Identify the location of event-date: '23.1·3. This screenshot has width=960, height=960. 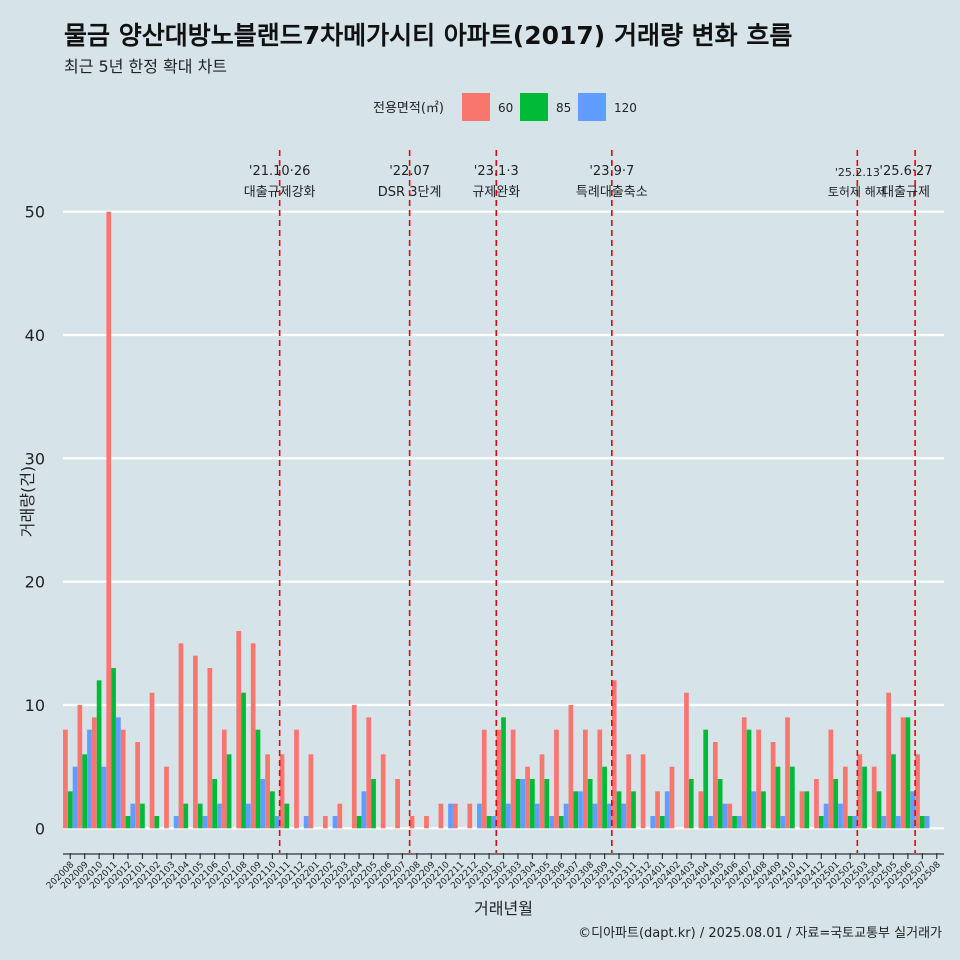
(496, 171).